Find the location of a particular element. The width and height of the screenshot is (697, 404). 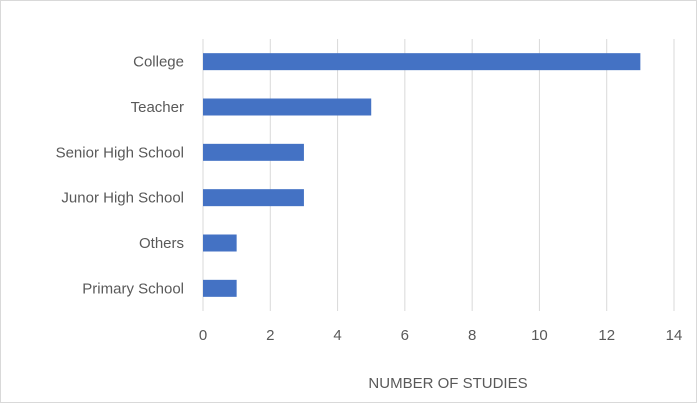

x-tick-label: 12 is located at coordinates (606, 335).